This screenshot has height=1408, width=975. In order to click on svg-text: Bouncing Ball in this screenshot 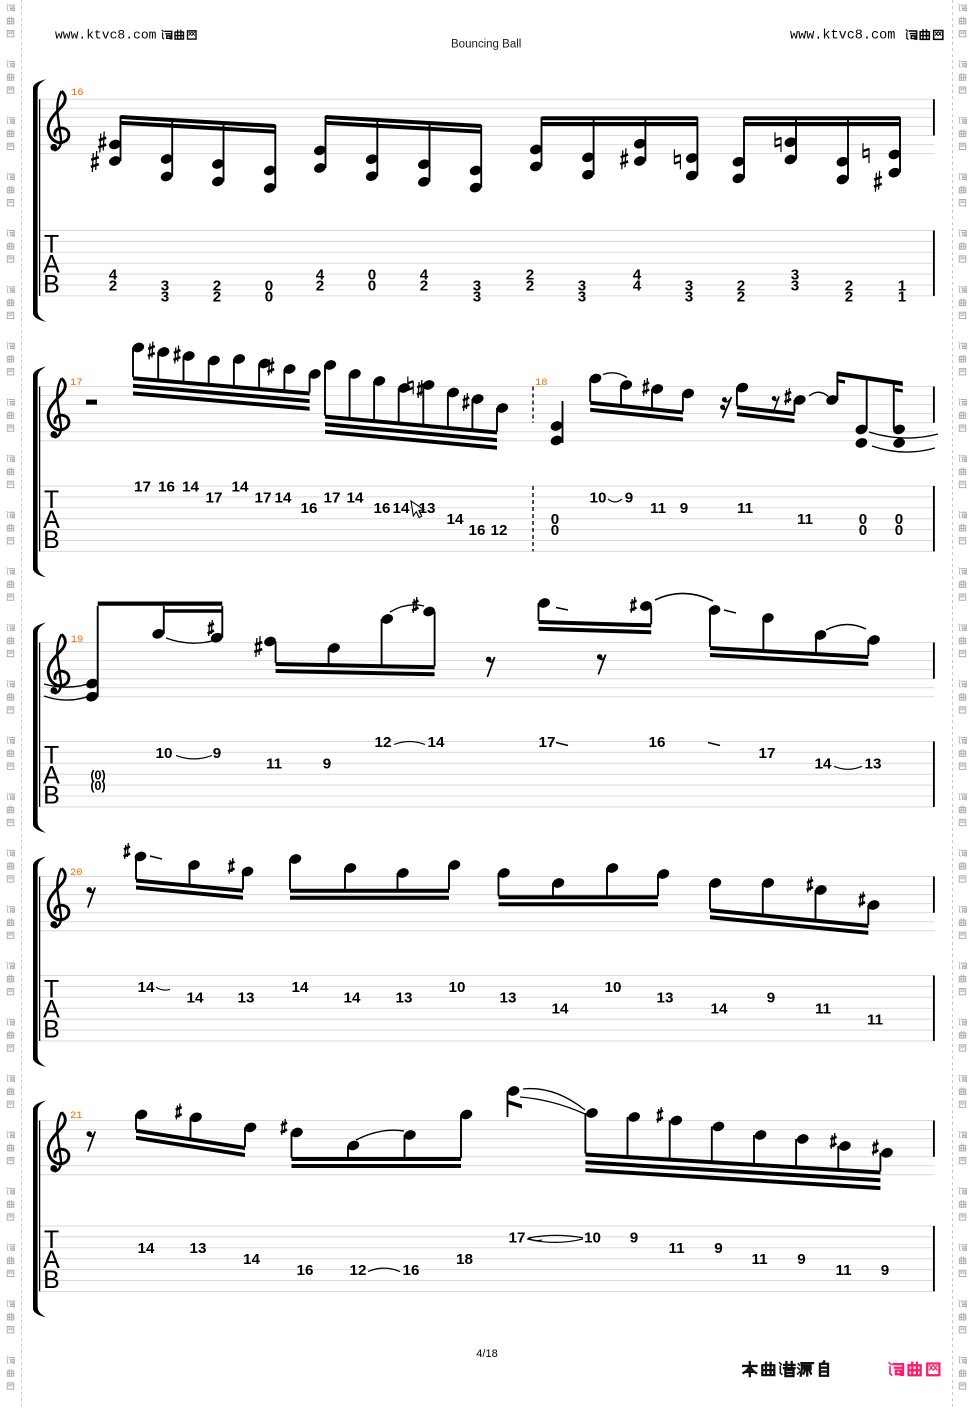, I will do `click(486, 45)`.